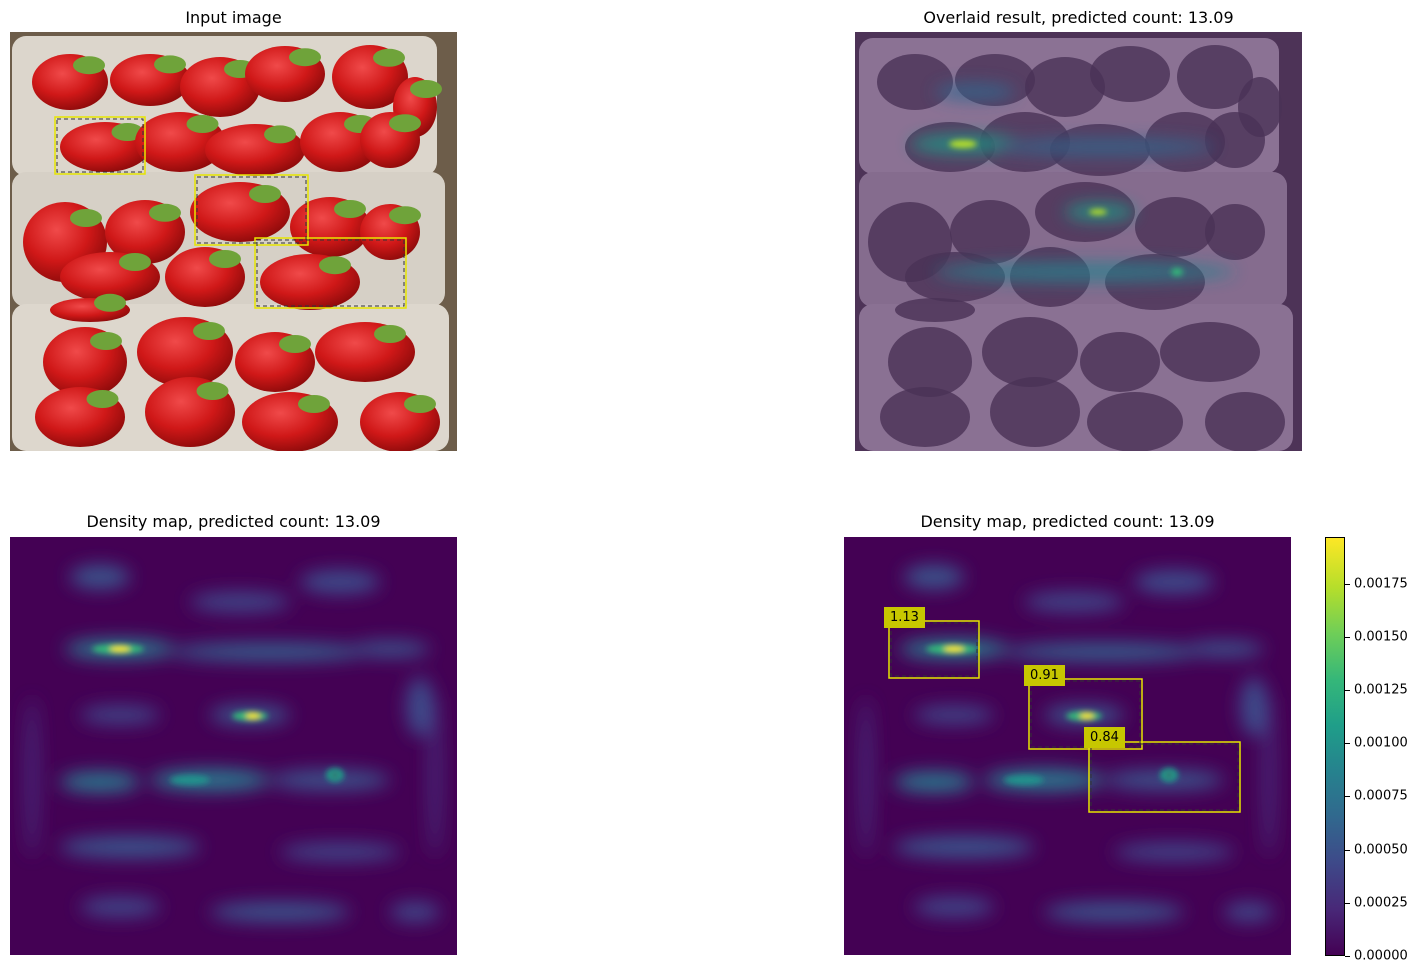 This screenshot has height=974, width=1422. I want to click on colorbar-tick-label: 0.00150, so click(1381, 637).